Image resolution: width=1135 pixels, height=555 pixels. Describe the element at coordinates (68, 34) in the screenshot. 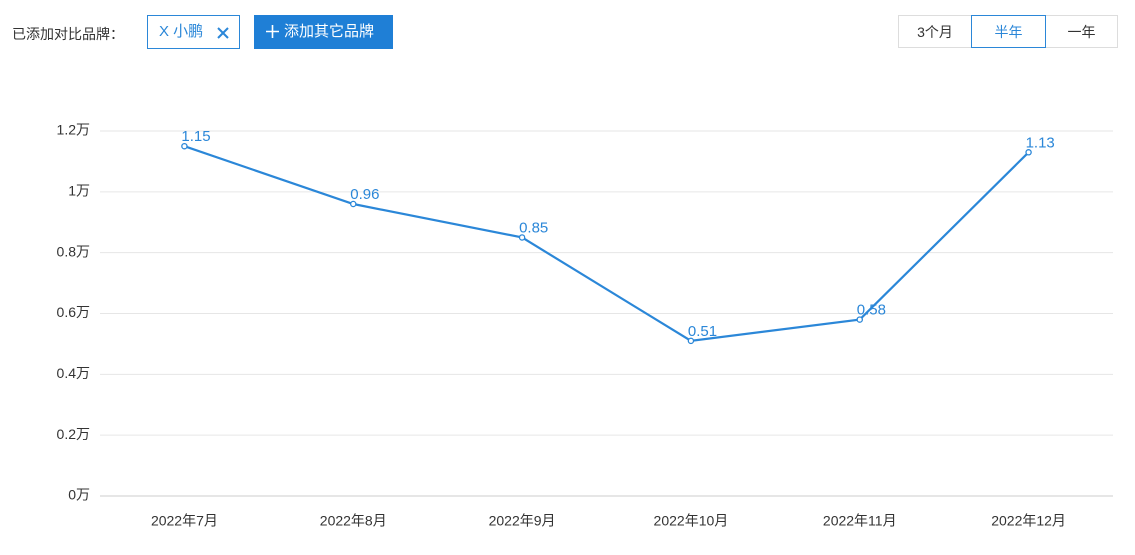

I see `compare-label: 已添加对比品牌：` at that location.